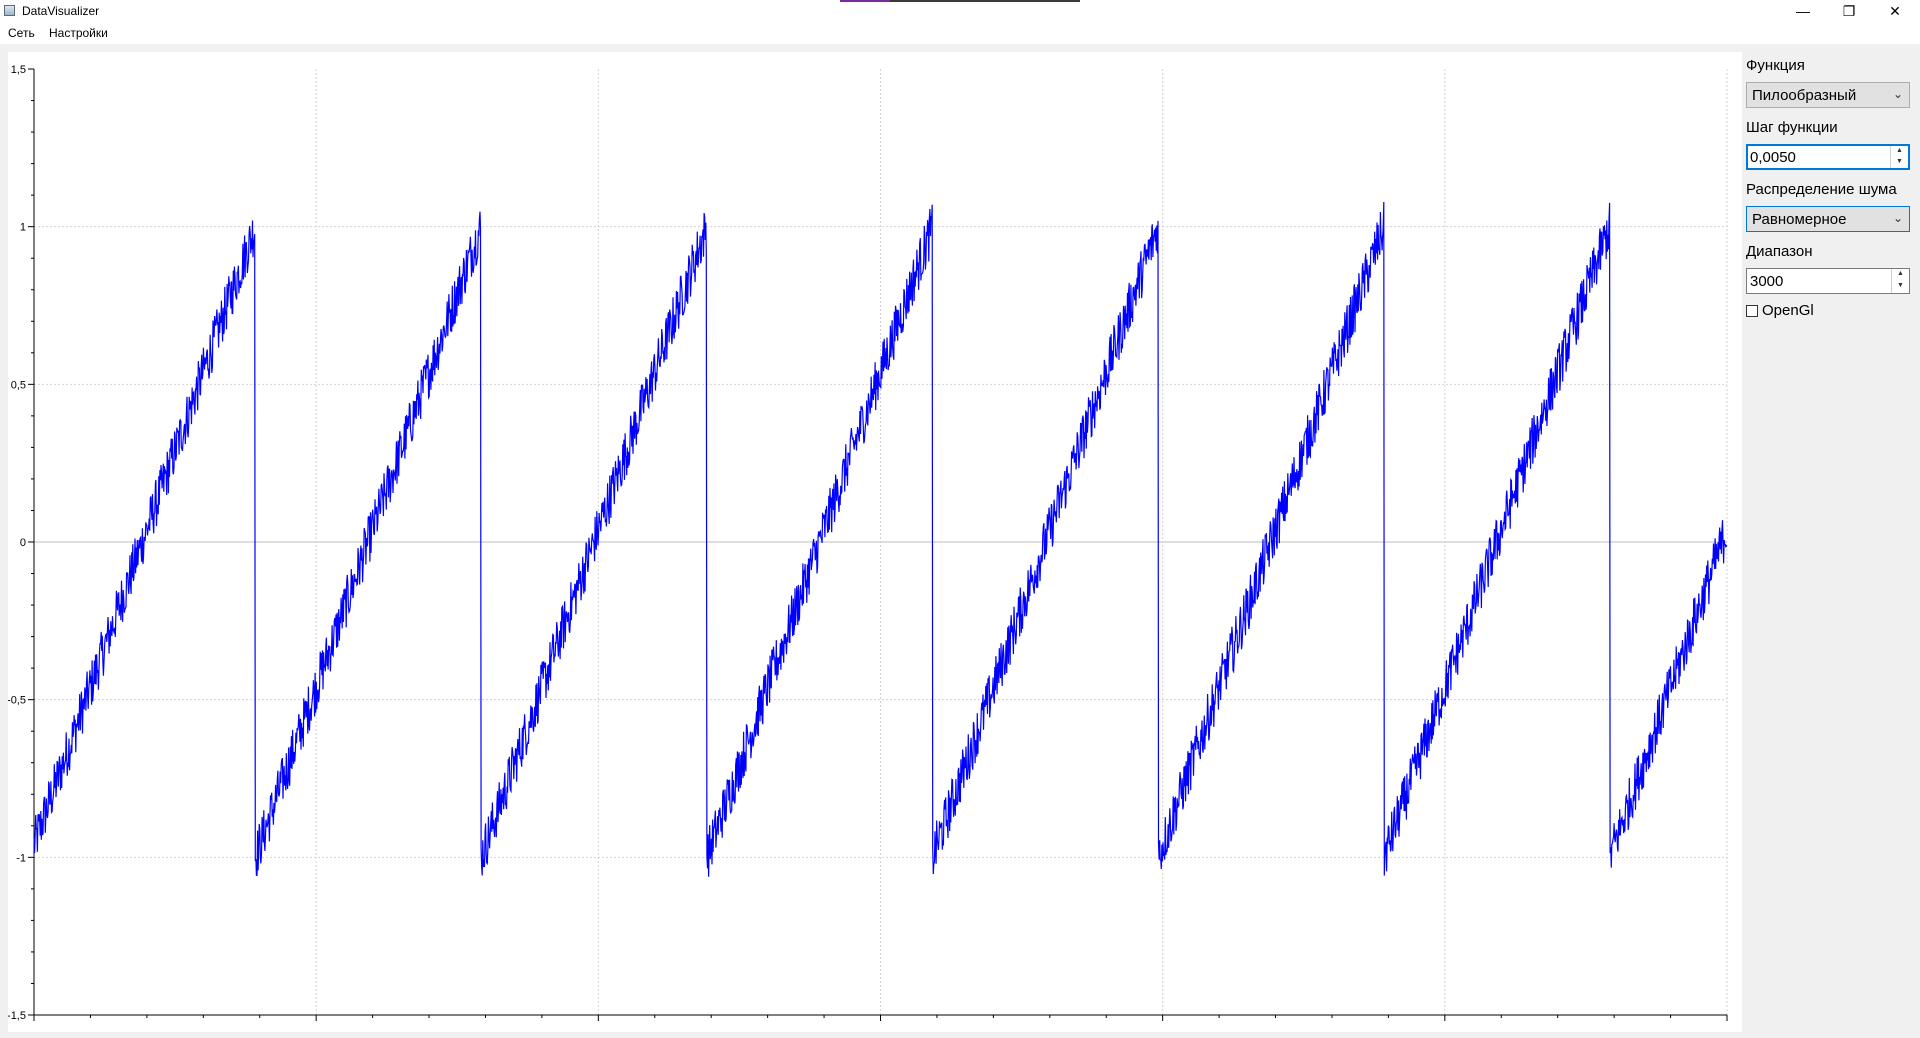  I want to click on close-icon: ✕, so click(1895, 10).